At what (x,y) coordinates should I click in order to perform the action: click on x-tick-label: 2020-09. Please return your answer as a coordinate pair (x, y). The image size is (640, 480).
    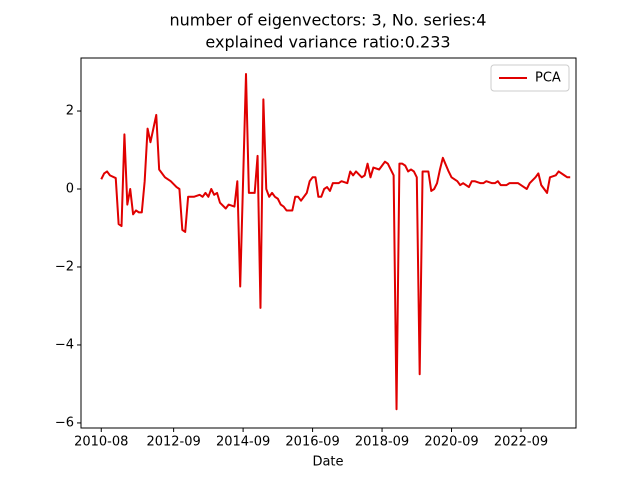
    Looking at the image, I should click on (451, 442).